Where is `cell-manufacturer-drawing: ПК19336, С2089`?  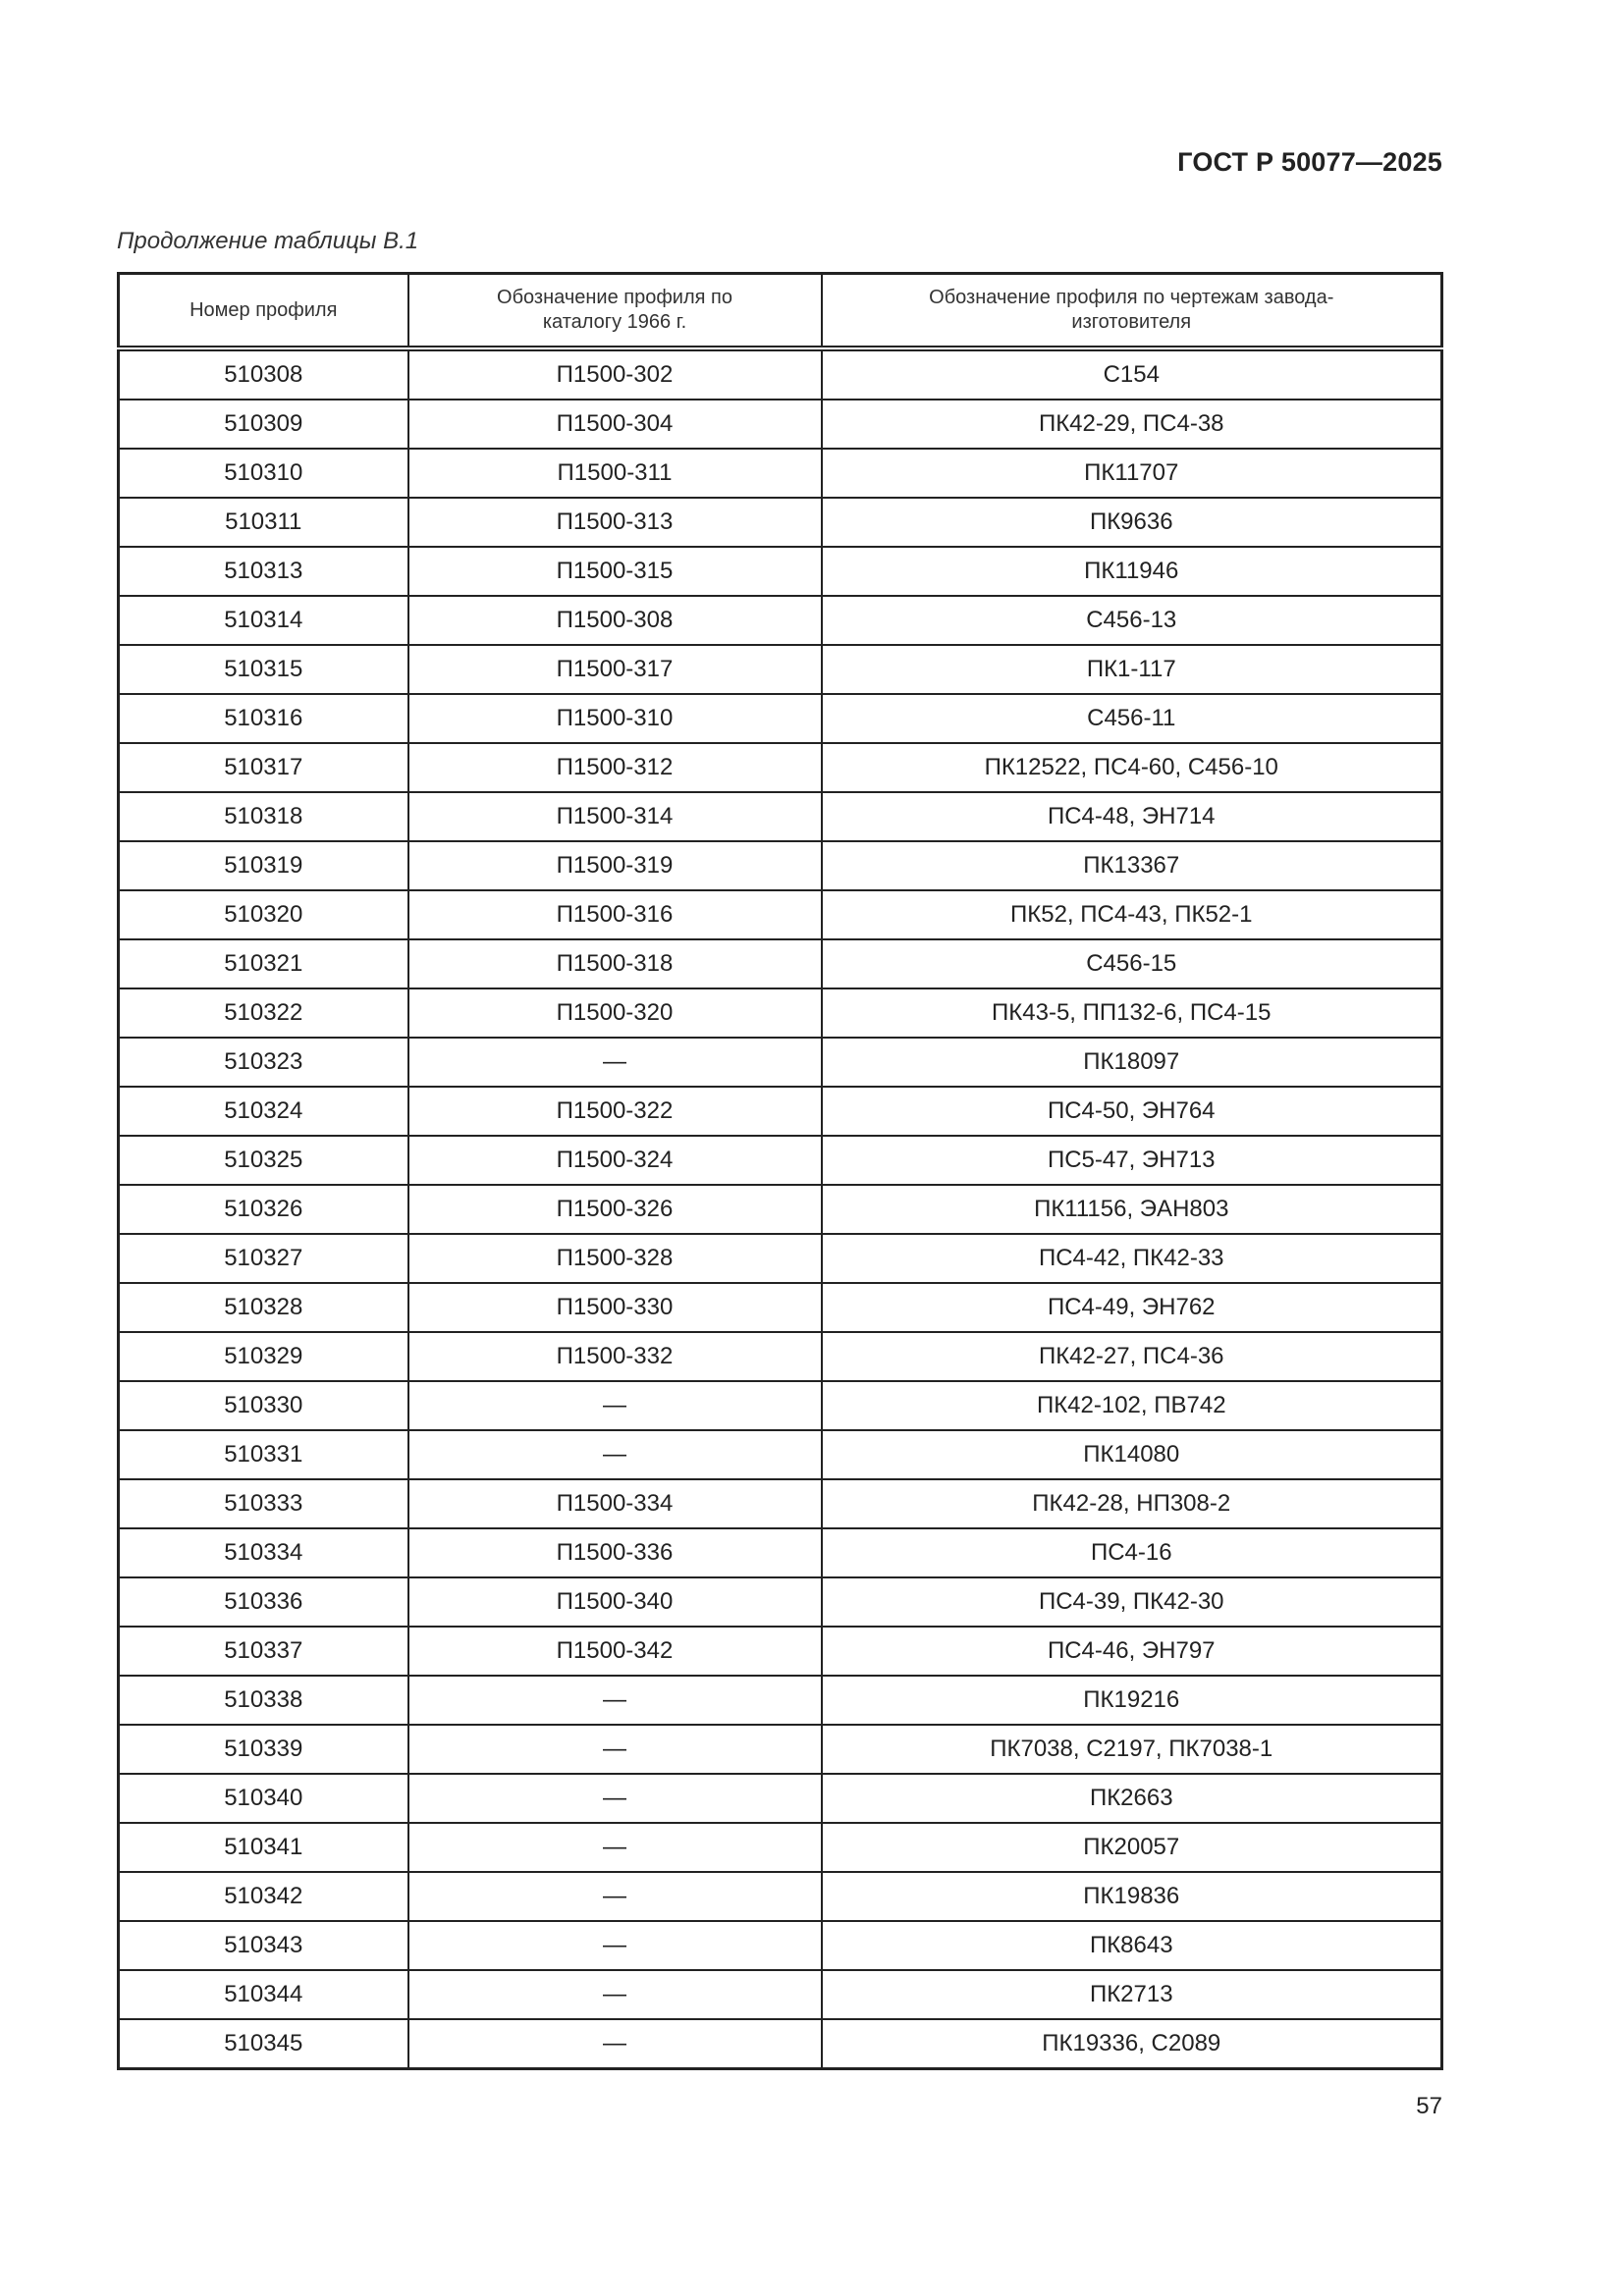 cell-manufacturer-drawing: ПК19336, С2089 is located at coordinates (1131, 2044).